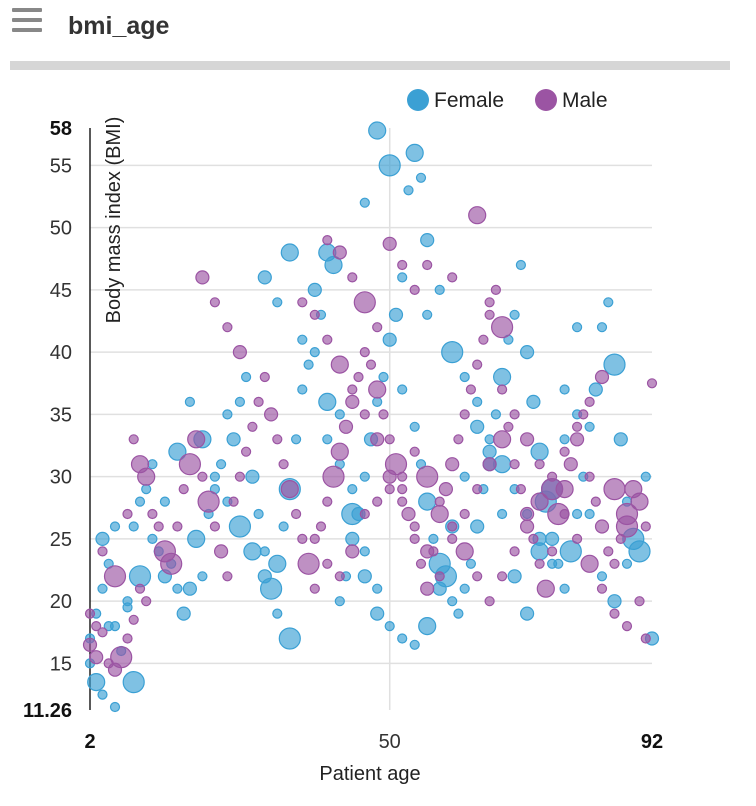 Image resolution: width=756 pixels, height=806 pixels. What do you see at coordinates (27, 21) in the screenshot?
I see `hamburger-menu-icon` at bounding box center [27, 21].